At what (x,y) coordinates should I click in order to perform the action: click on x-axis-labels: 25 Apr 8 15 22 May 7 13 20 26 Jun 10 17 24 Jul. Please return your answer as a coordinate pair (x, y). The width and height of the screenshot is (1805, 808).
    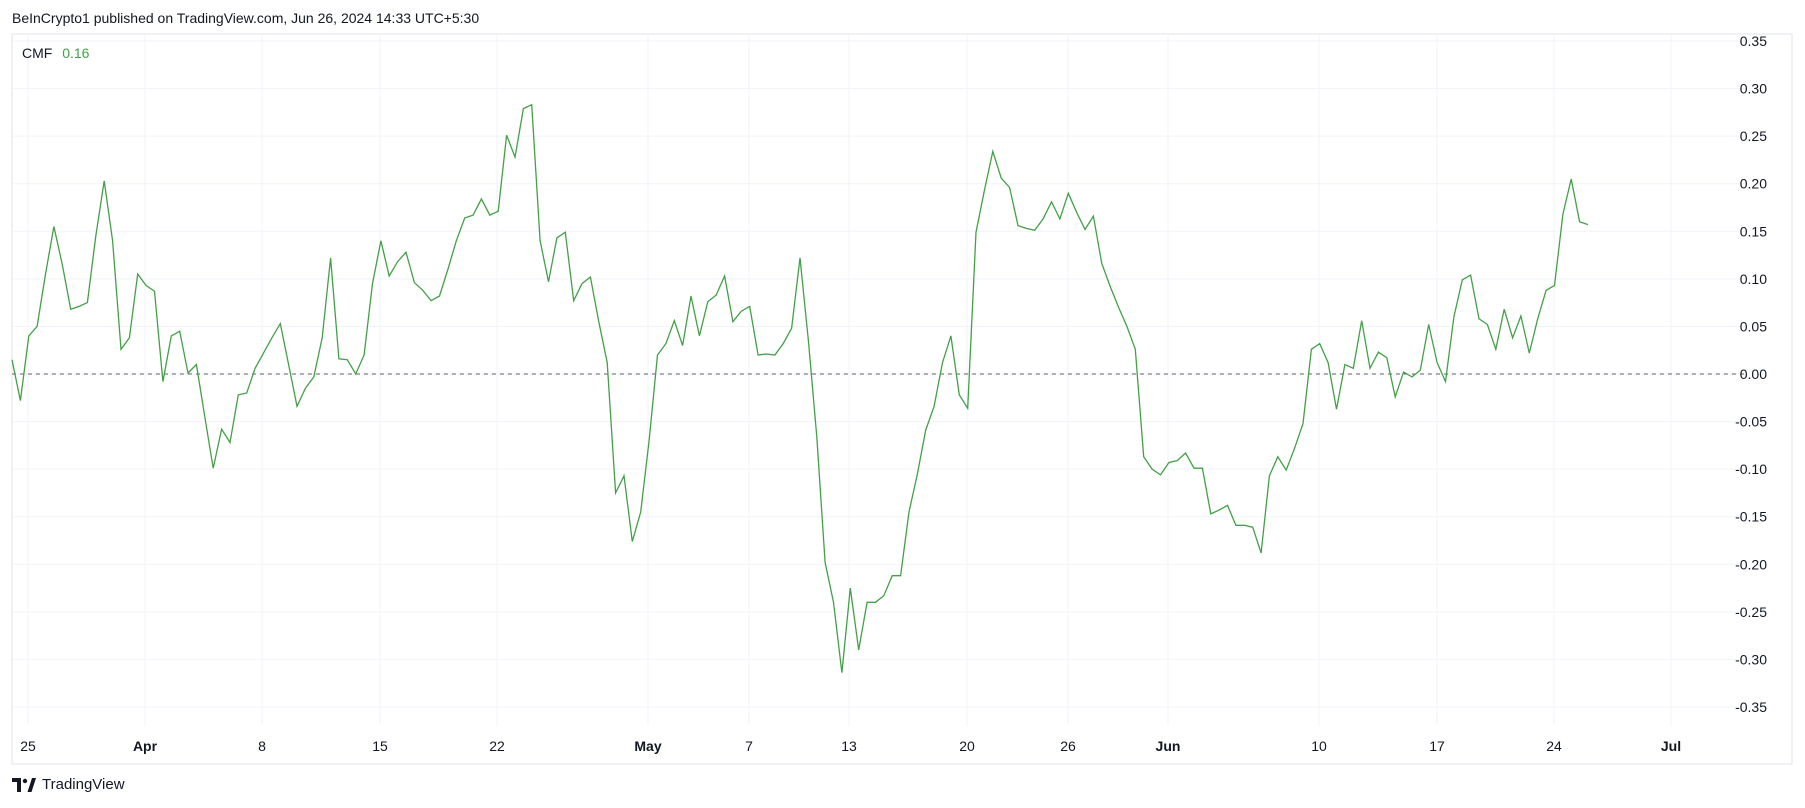
    Looking at the image, I should click on (850, 746).